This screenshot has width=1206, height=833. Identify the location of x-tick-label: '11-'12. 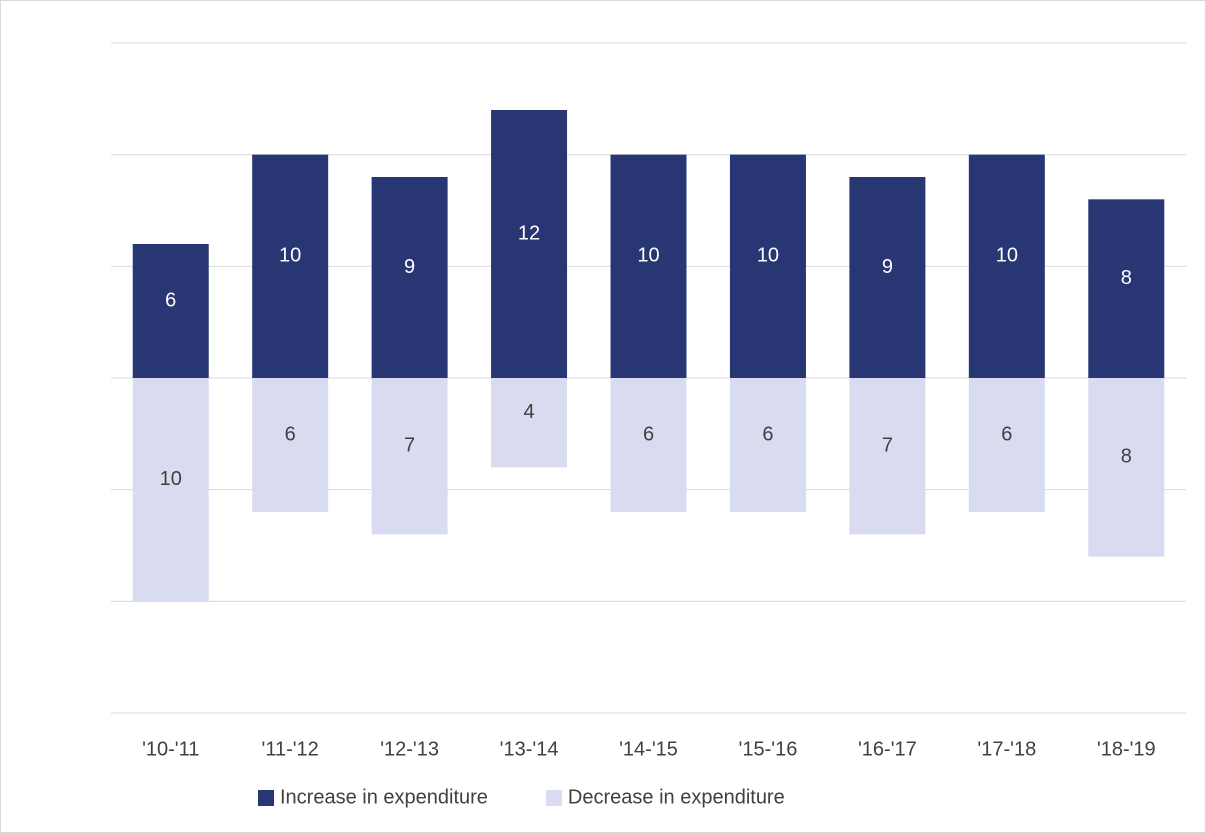
(290, 749).